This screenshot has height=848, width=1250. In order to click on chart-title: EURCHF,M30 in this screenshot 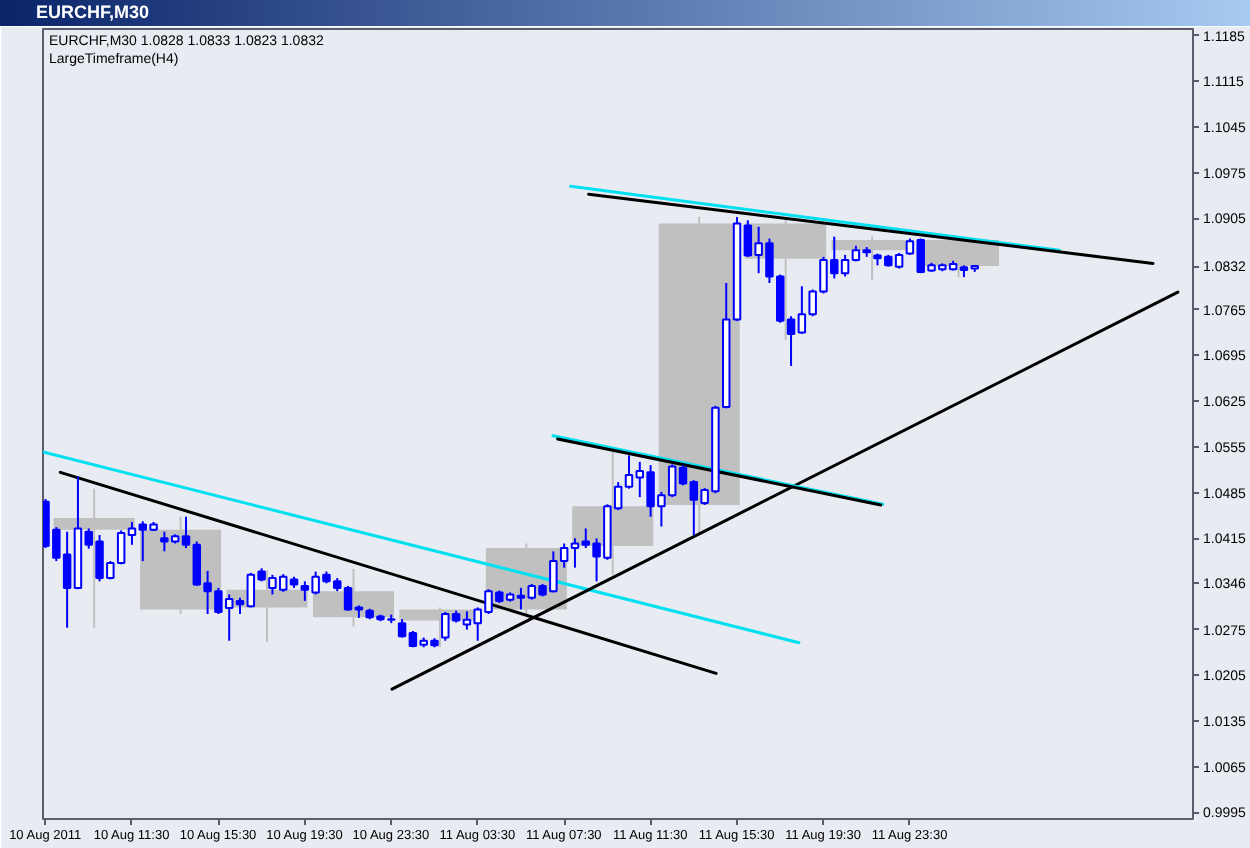, I will do `click(93, 13)`.